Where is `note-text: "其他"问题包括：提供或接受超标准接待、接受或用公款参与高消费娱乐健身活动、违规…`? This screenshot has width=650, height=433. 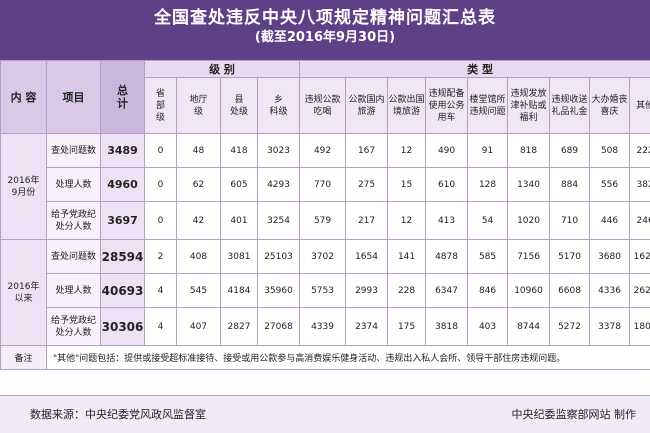
note-text: "其他"问题包括：提供或接受超标准接待、接受或用公款参与高消费娱乐健身活动、违规… is located at coordinates (348, 358).